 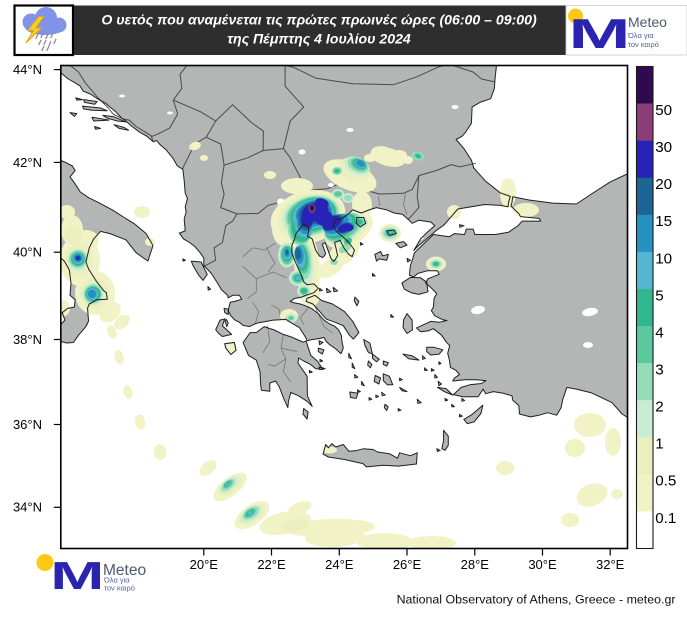 I want to click on svg-text: 20, so click(x=663, y=184).